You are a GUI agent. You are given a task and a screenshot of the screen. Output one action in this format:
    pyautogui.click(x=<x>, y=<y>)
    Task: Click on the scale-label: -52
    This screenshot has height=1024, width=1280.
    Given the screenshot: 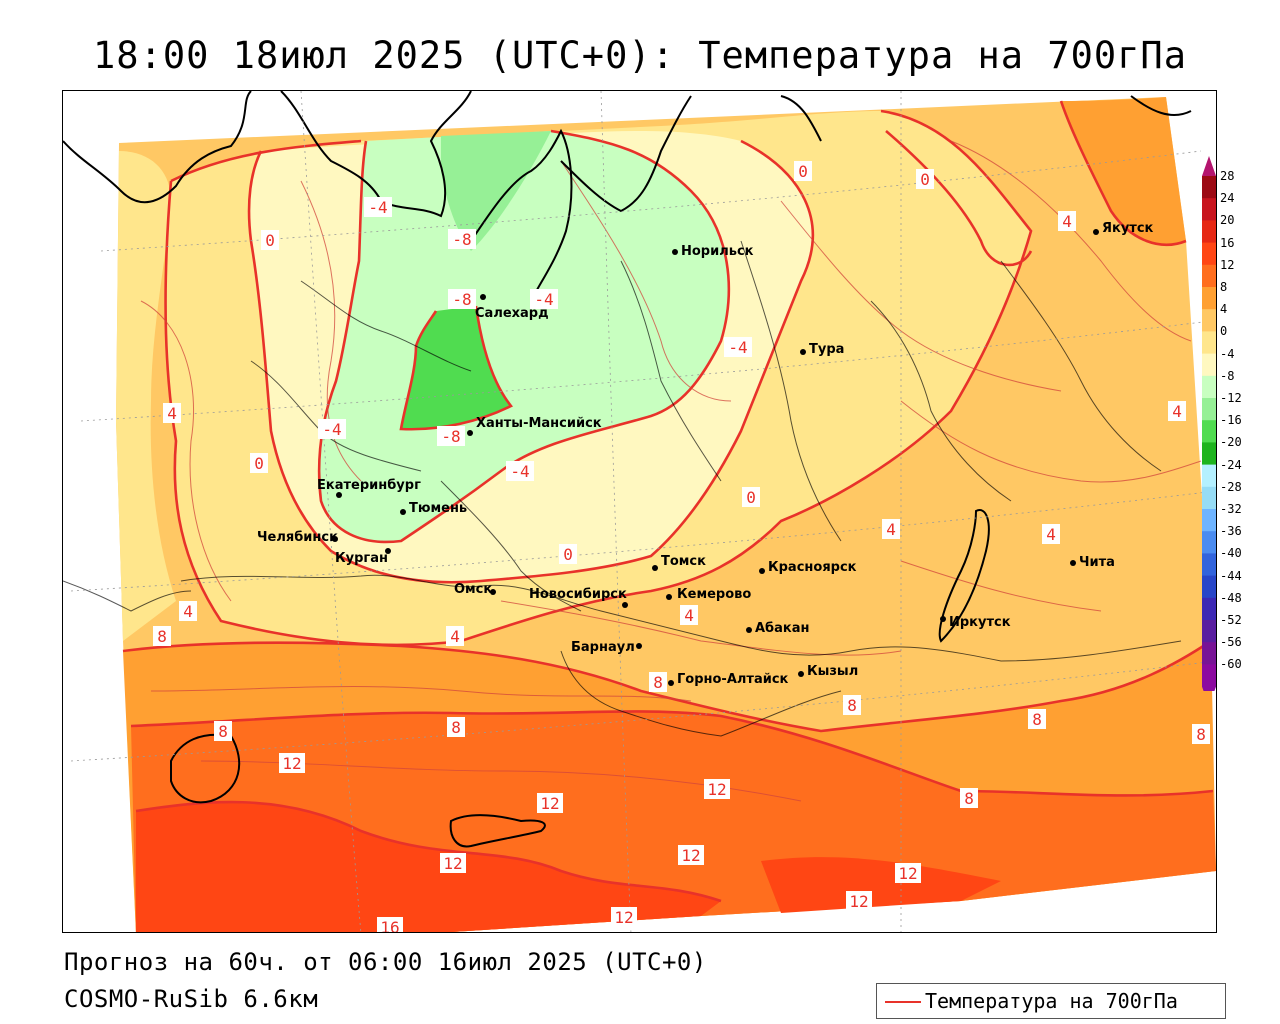 What is the action you would take?
    pyautogui.click(x=1231, y=620)
    